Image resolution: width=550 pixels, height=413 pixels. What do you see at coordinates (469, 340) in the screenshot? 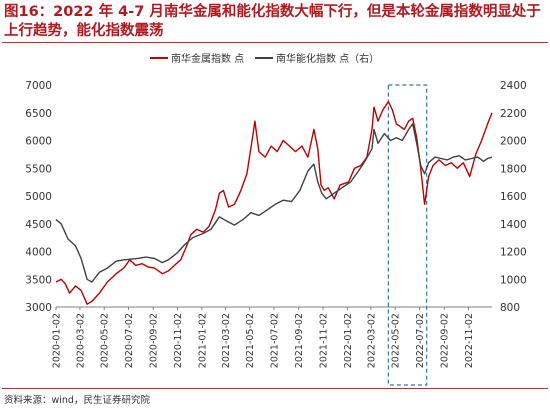
I see `x-tick-label: 2022-11-02` at bounding box center [469, 340].